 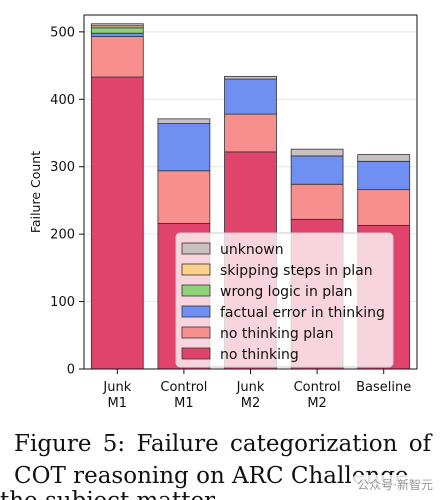 I want to click on y-tick-label: 400, so click(x=62, y=100).